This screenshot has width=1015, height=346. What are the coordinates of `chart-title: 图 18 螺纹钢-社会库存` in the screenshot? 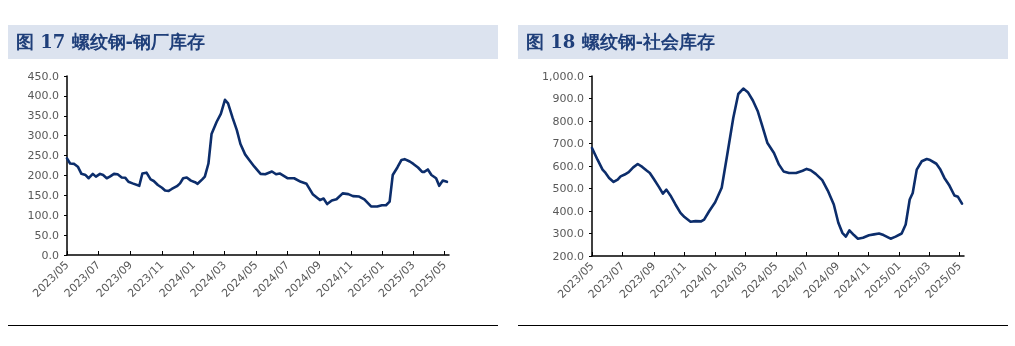 It's located at (763, 42).